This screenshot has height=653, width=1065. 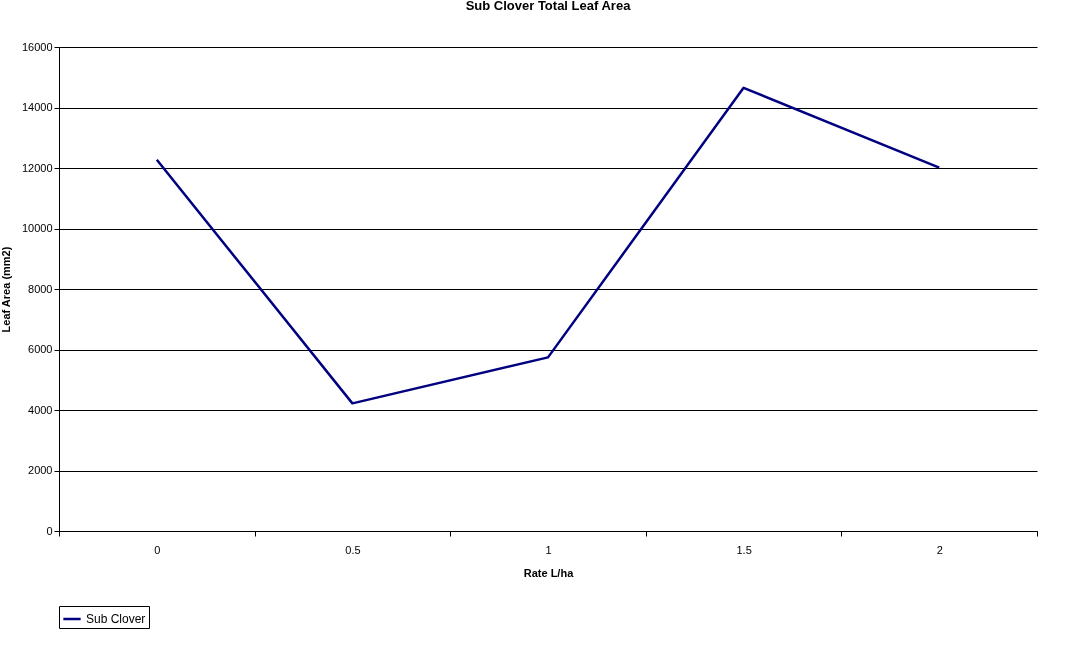 I want to click on x-tick-label: 0, so click(x=157, y=549).